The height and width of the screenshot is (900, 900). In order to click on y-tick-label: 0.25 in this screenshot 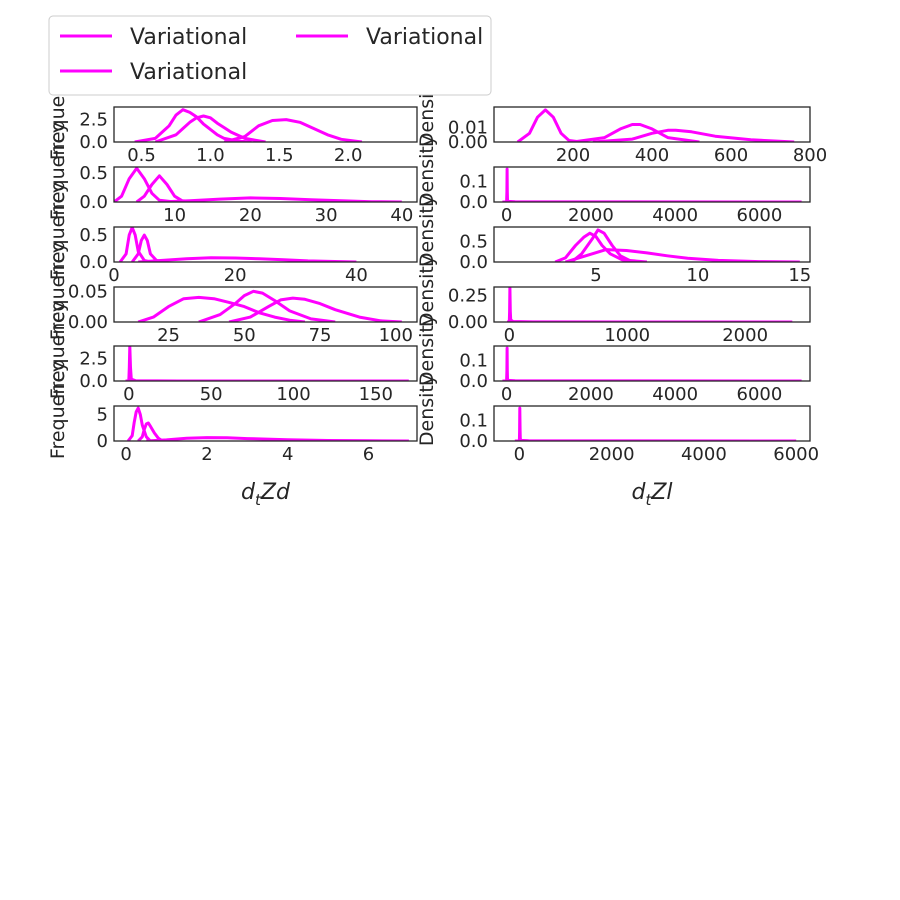, I will do `click(468, 295)`.